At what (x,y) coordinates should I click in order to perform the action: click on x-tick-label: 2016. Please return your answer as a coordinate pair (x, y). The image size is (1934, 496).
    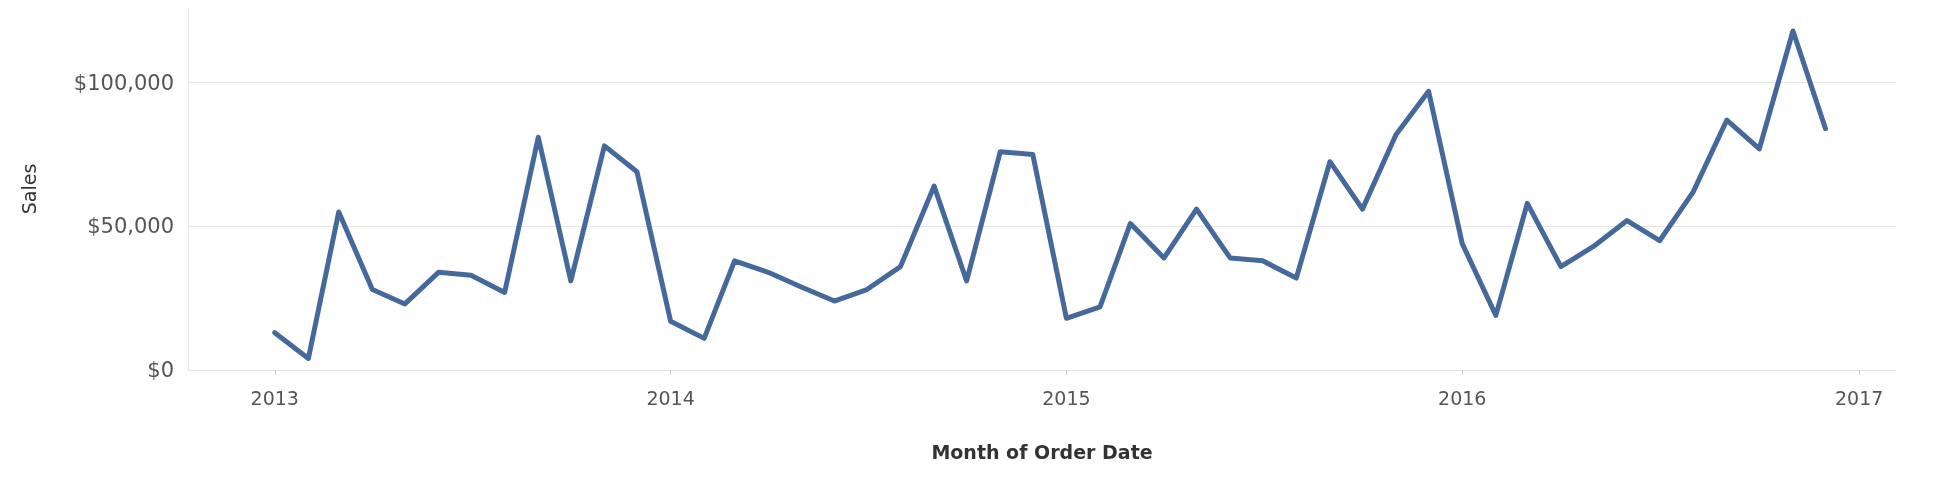
    Looking at the image, I should click on (1462, 397).